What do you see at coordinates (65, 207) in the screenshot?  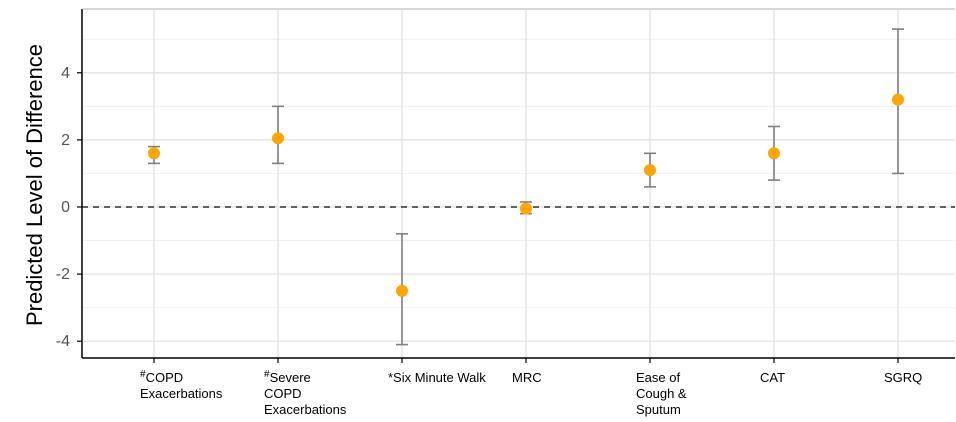 I see `y-tick-label: 0` at bounding box center [65, 207].